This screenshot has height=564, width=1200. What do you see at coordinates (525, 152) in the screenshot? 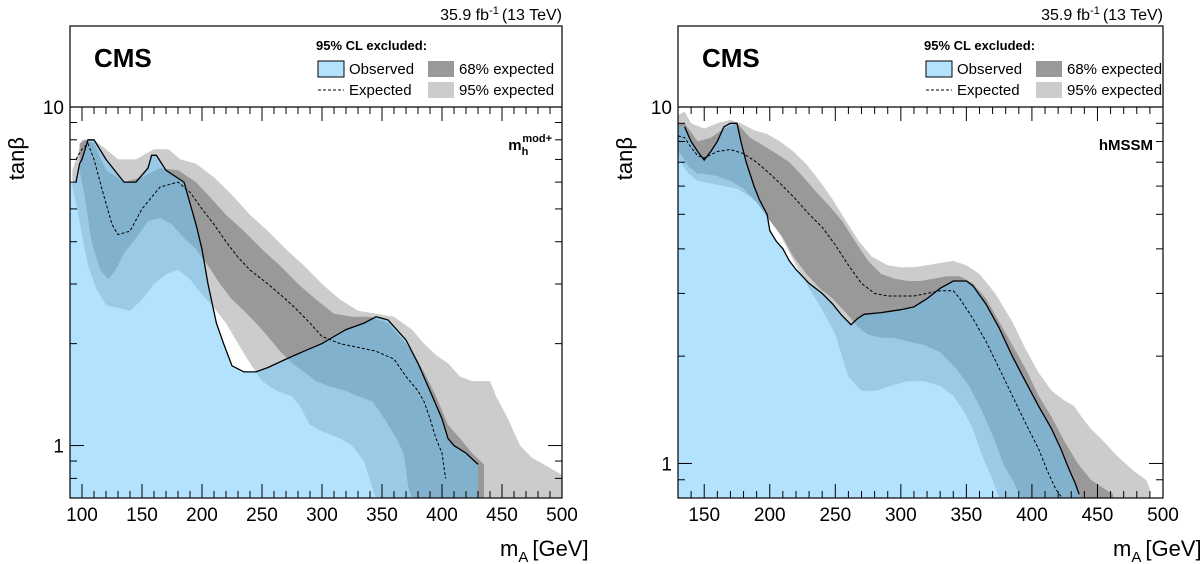
I see `scenario-sub: h` at bounding box center [525, 152].